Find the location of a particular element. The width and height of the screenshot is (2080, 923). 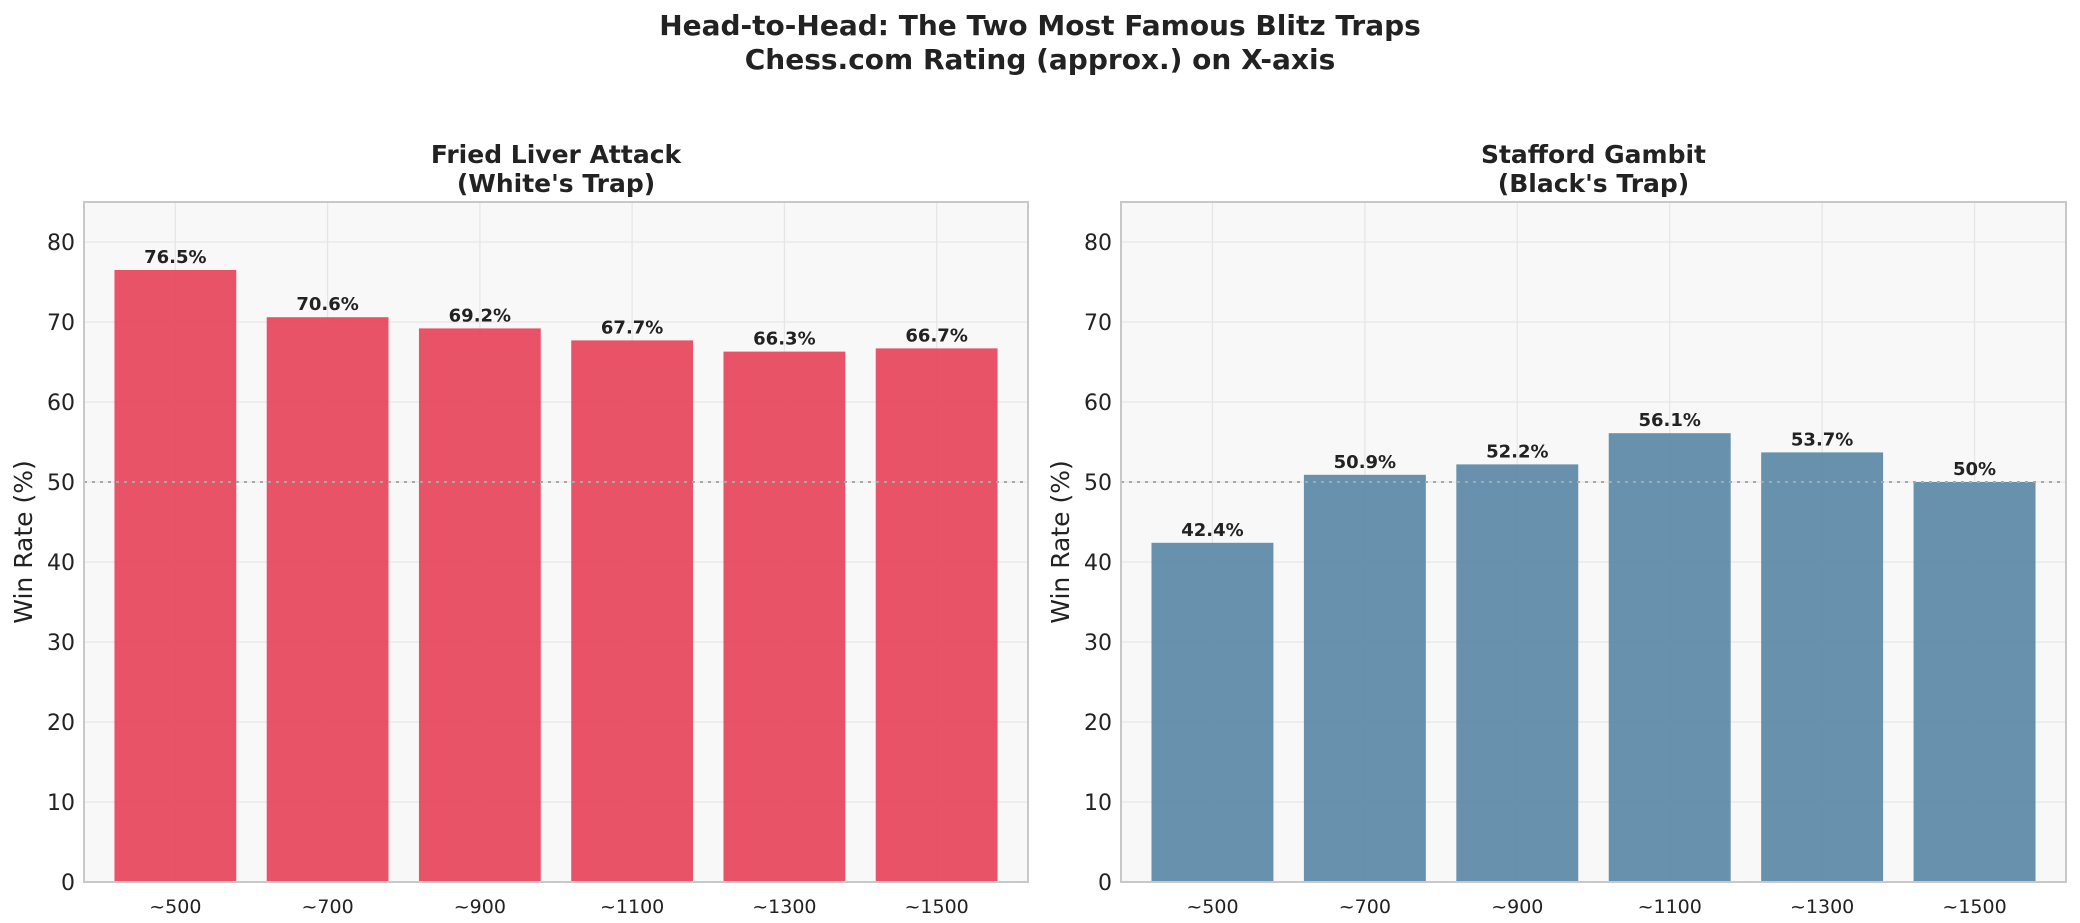

data-label: 76.5% is located at coordinates (175, 257).